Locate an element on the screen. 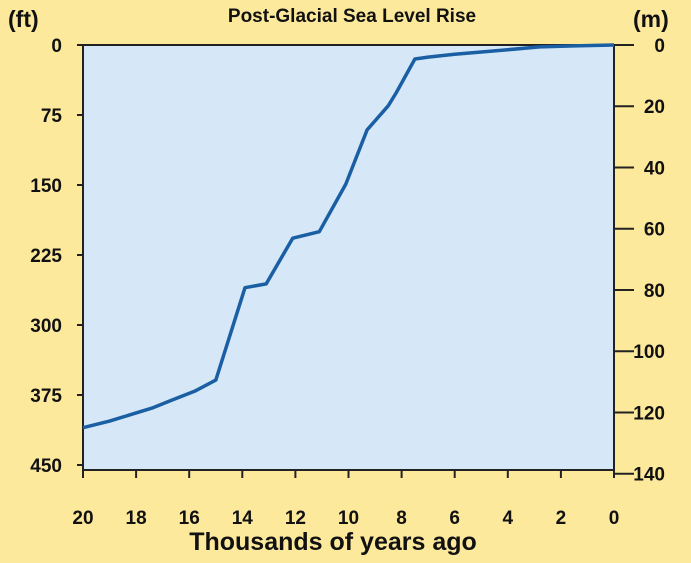 This screenshot has height=563, width=691. right-tick-label: 40 is located at coordinates (654, 168).